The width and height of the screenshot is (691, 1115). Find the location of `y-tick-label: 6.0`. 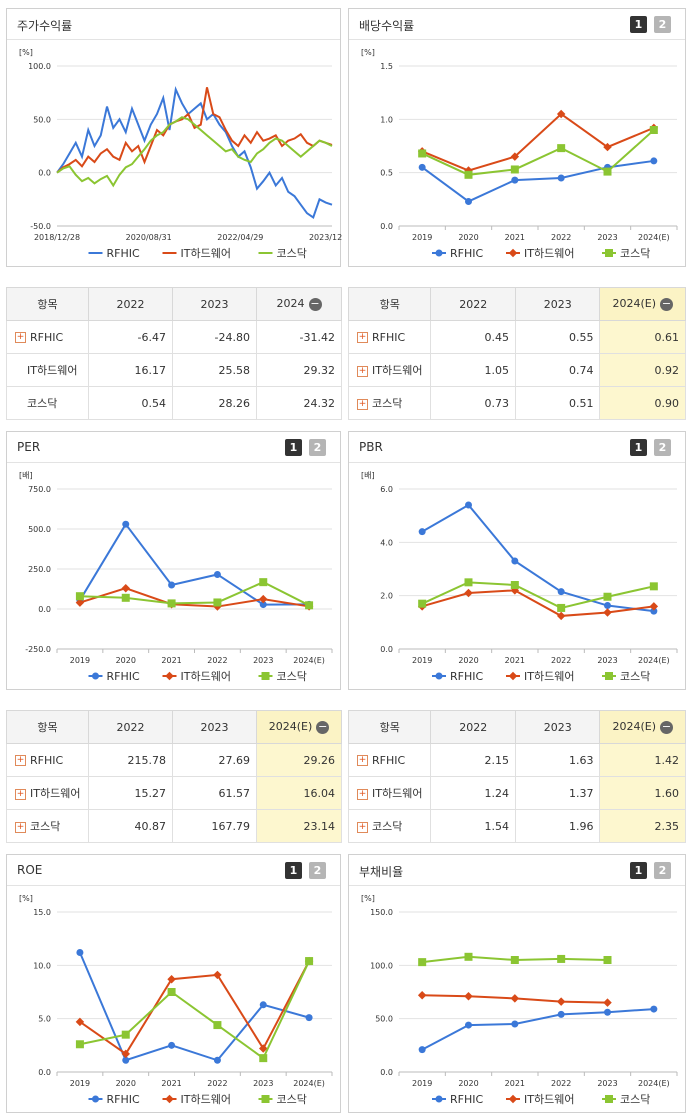

y-tick-label: 6.0 is located at coordinates (386, 489).